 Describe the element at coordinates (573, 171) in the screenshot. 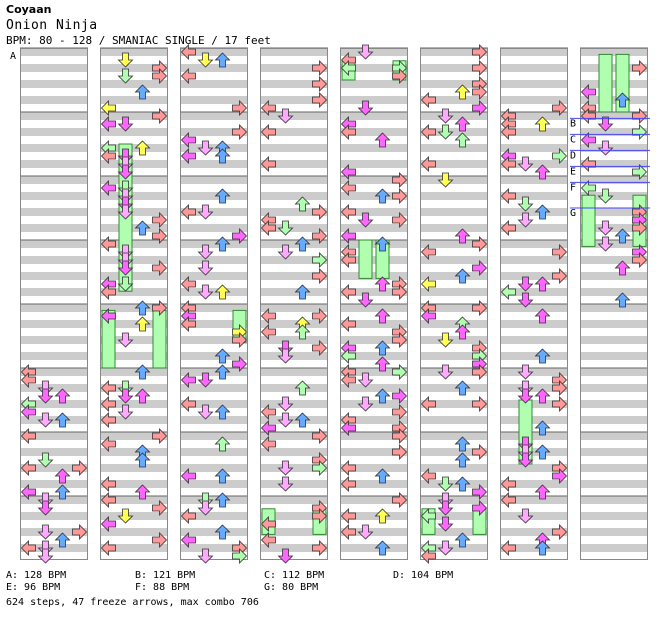

I see `bpm-segment-e: E` at that location.